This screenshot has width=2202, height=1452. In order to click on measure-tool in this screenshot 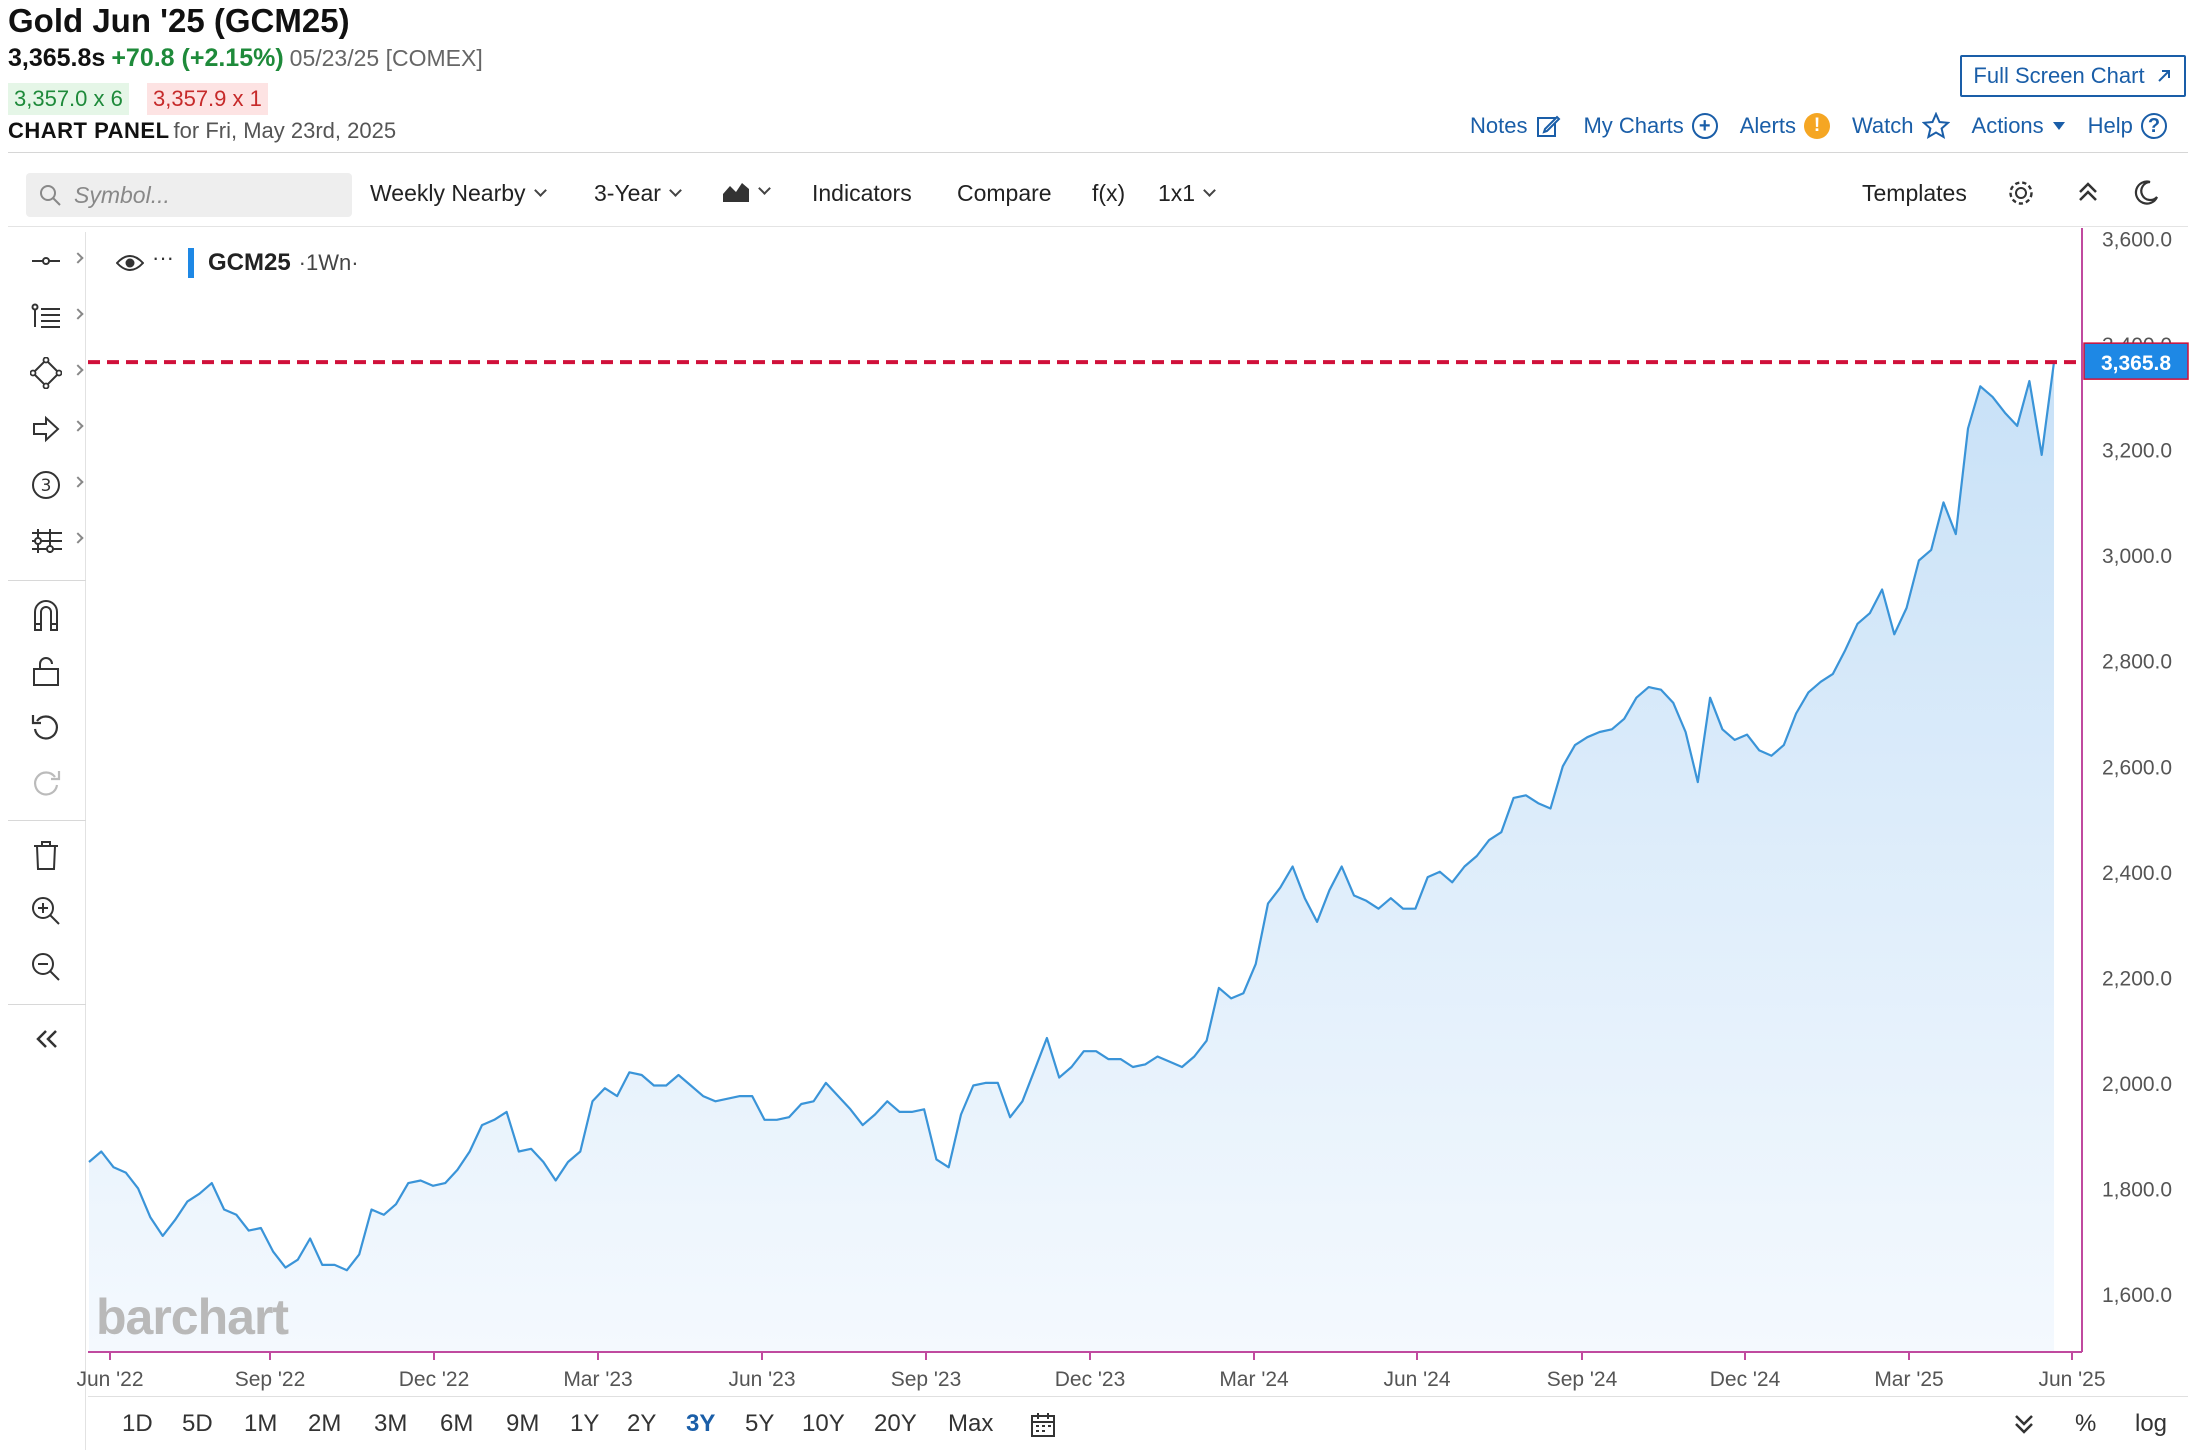, I will do `click(47, 541)`.